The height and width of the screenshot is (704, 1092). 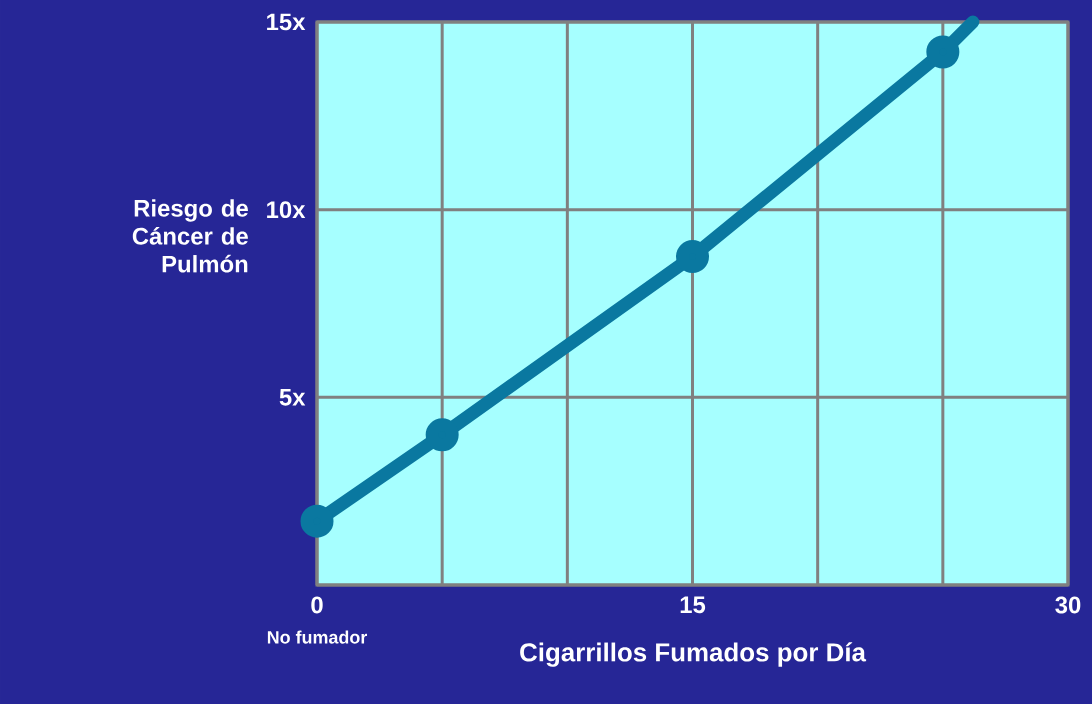 What do you see at coordinates (190, 236) in the screenshot?
I see `y-axis-title: Riesgo de Cáncer de Pulmón` at bounding box center [190, 236].